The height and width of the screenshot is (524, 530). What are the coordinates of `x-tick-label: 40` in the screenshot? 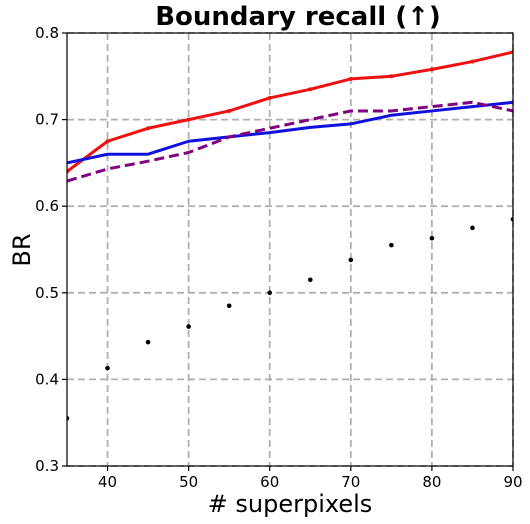 It's located at (107, 482).